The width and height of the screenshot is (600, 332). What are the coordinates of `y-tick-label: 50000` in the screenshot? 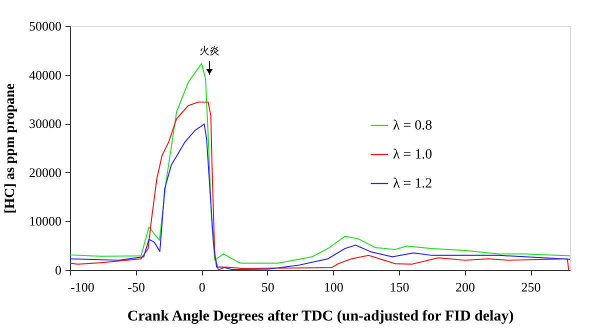 It's located at (45, 26).